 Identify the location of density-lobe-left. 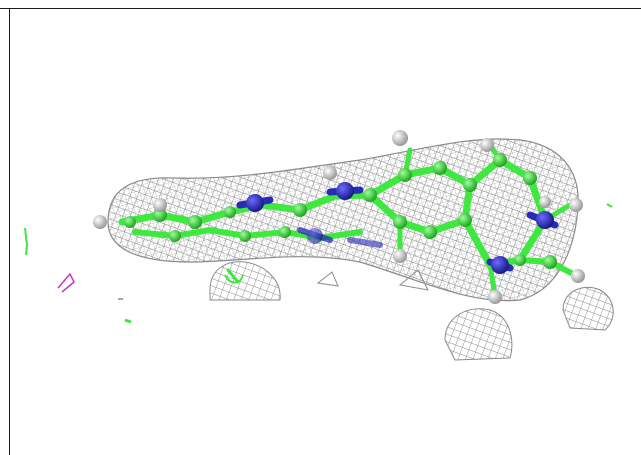
(245, 281).